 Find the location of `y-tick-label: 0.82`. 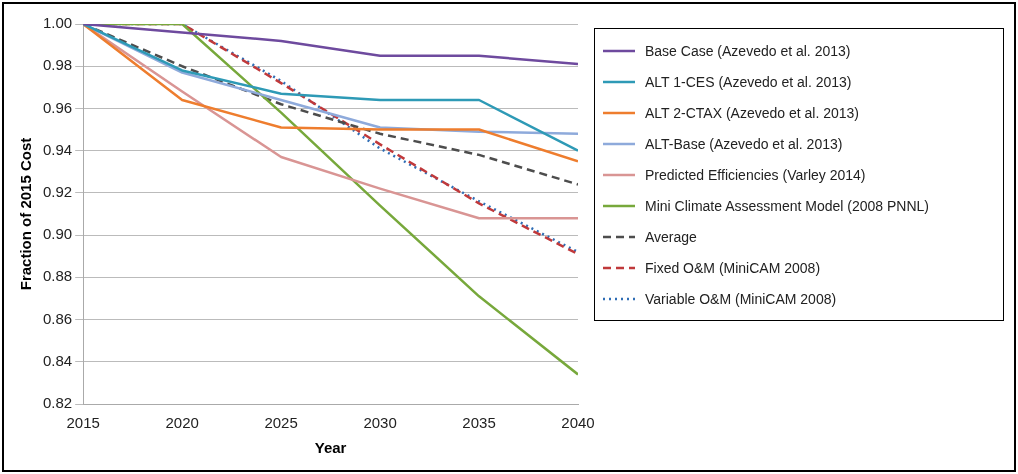

y-tick-label: 0.82 is located at coordinates (57, 403).